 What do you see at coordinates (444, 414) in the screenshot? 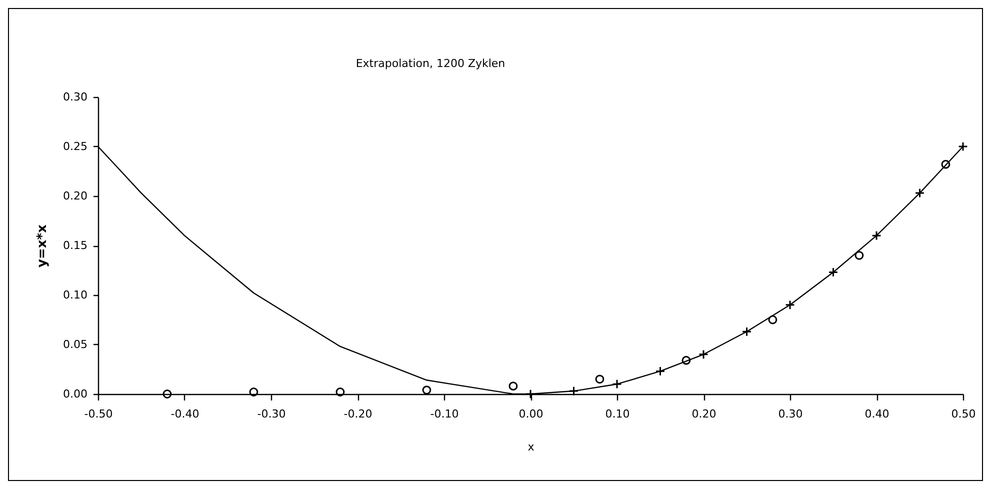
I see `x-tick-label: -0.10` at bounding box center [444, 414].